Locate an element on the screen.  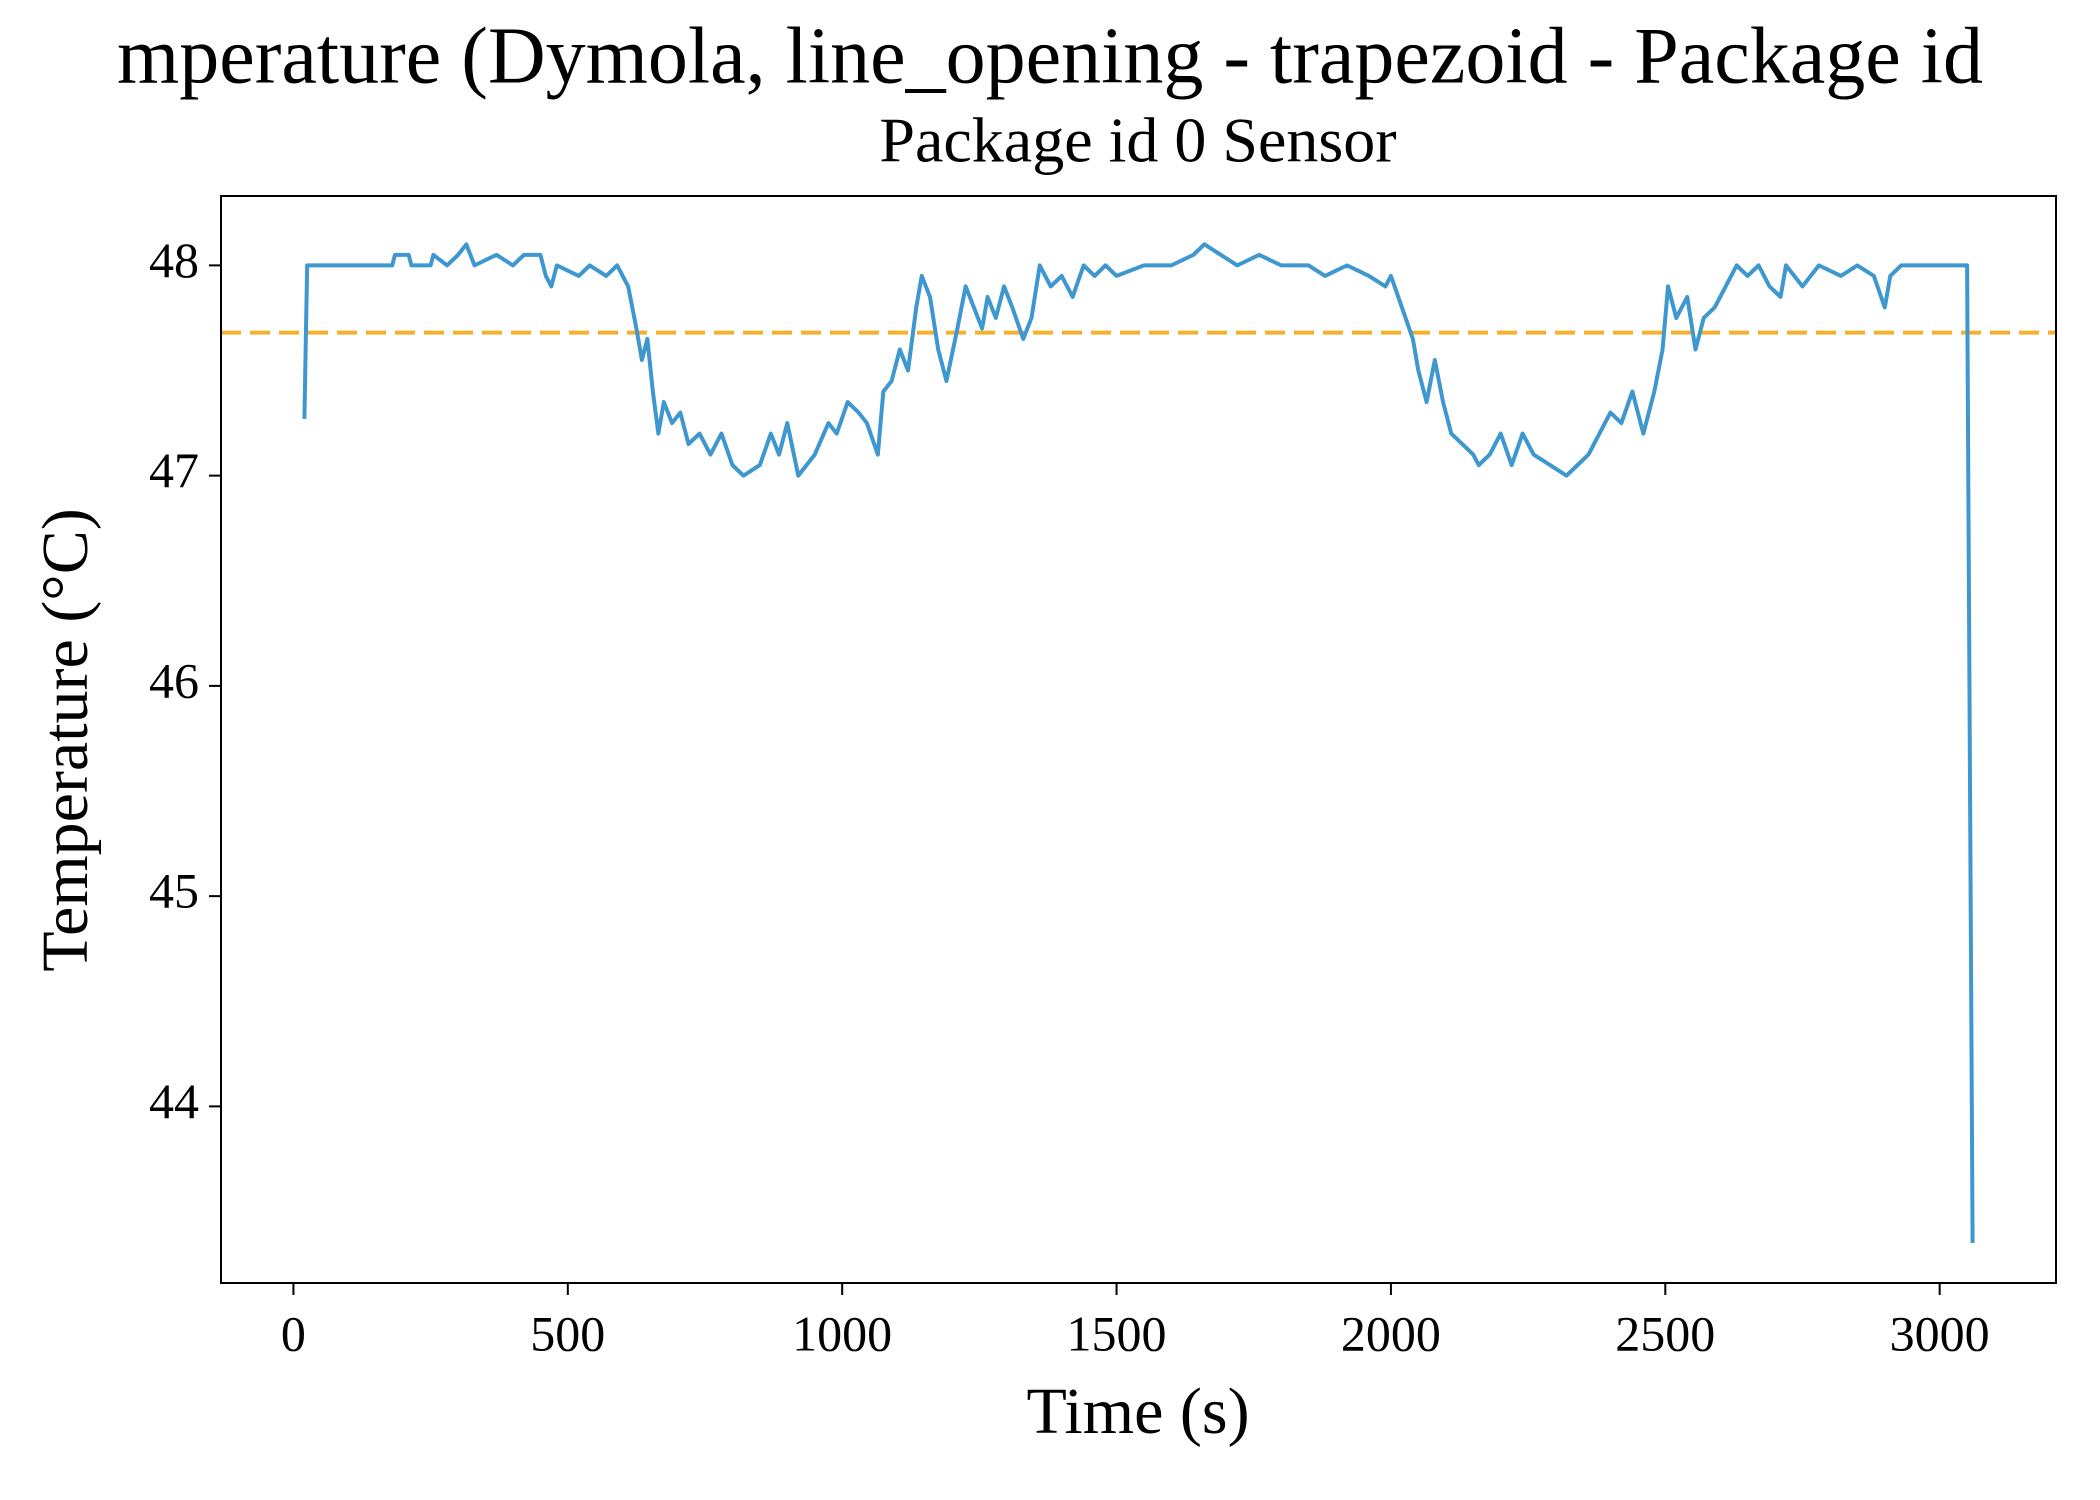
x-tick-label: 2500 is located at coordinates (1665, 1333).